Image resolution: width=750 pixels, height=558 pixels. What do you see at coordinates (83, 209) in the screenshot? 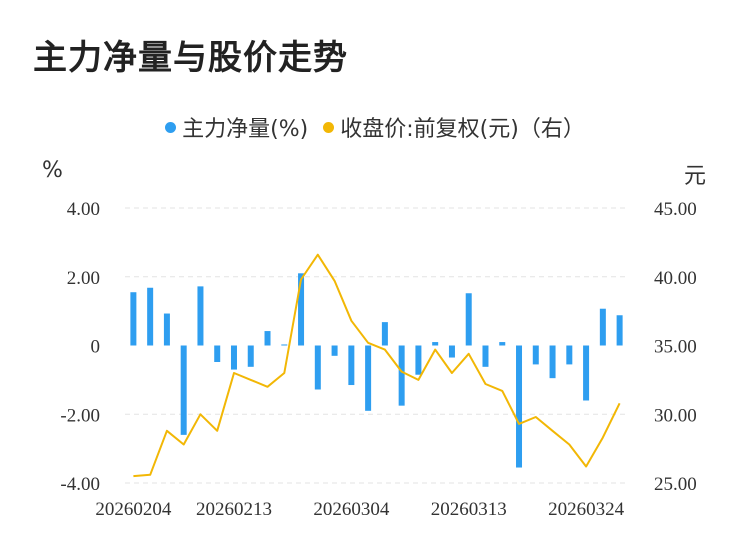
I see `left-tick-label: 4.00` at bounding box center [83, 209].